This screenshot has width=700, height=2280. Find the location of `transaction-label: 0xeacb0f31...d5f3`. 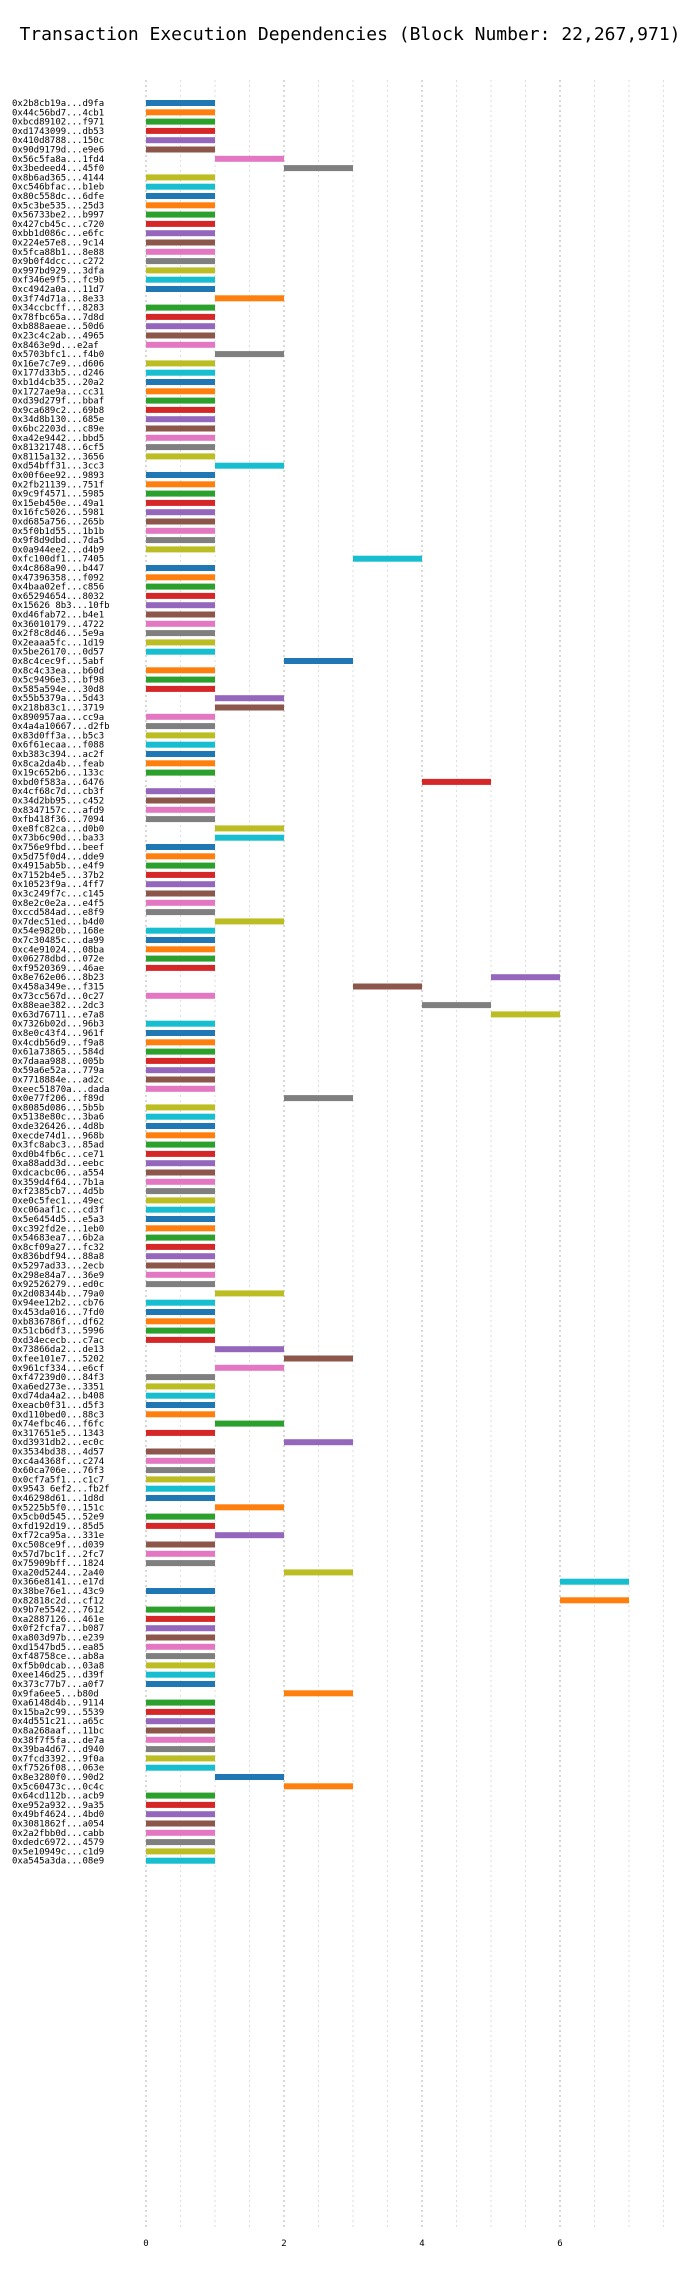

transaction-label: 0xeacb0f31...d5f3 is located at coordinates (58, 1406).